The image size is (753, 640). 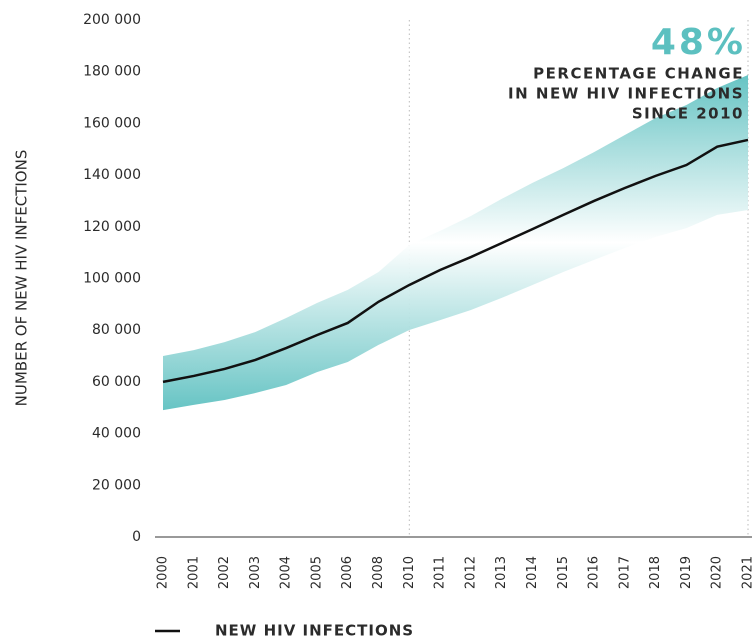 What do you see at coordinates (112, 175) in the screenshot?
I see `y-tick-label: 140 000` at bounding box center [112, 175].